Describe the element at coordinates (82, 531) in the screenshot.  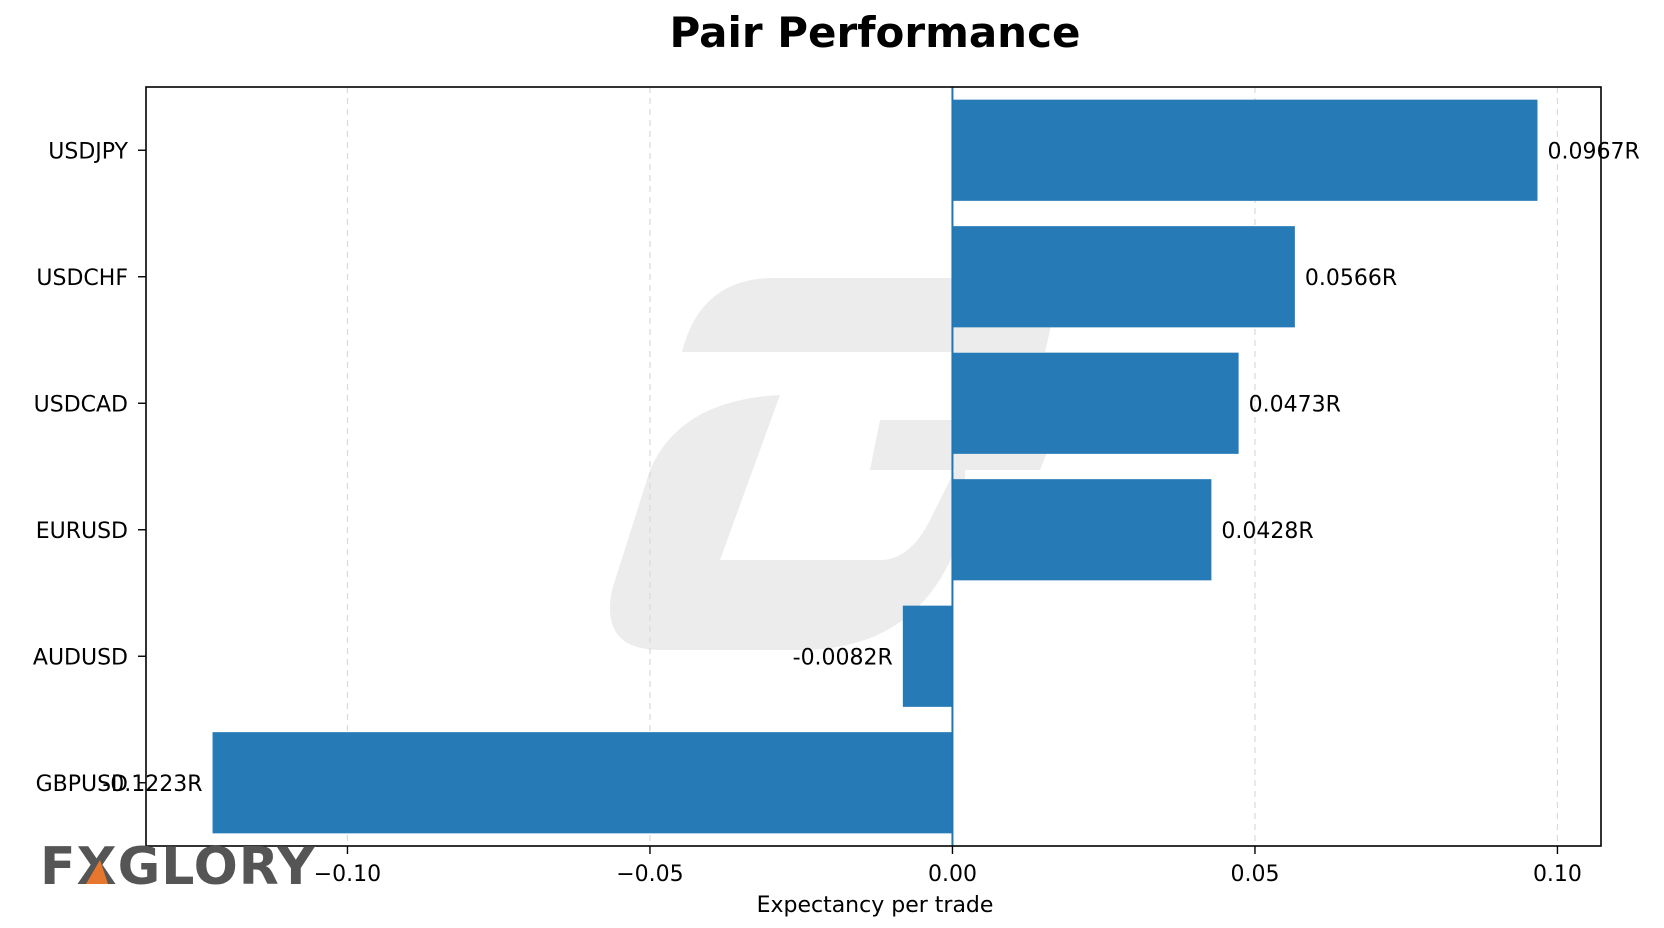
I see `y-tick-label: EURUSD` at that location.